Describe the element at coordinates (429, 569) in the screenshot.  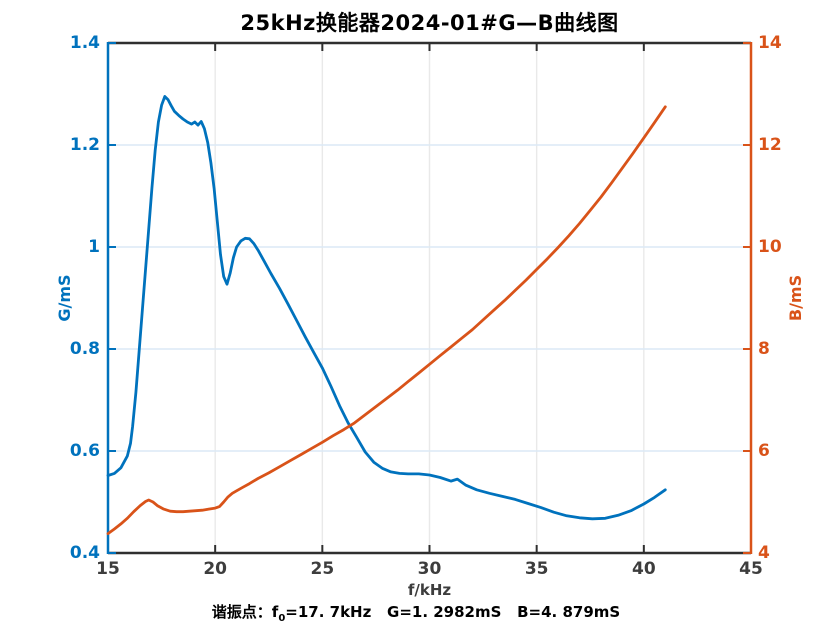
I see `x-tick-label: 30` at that location.